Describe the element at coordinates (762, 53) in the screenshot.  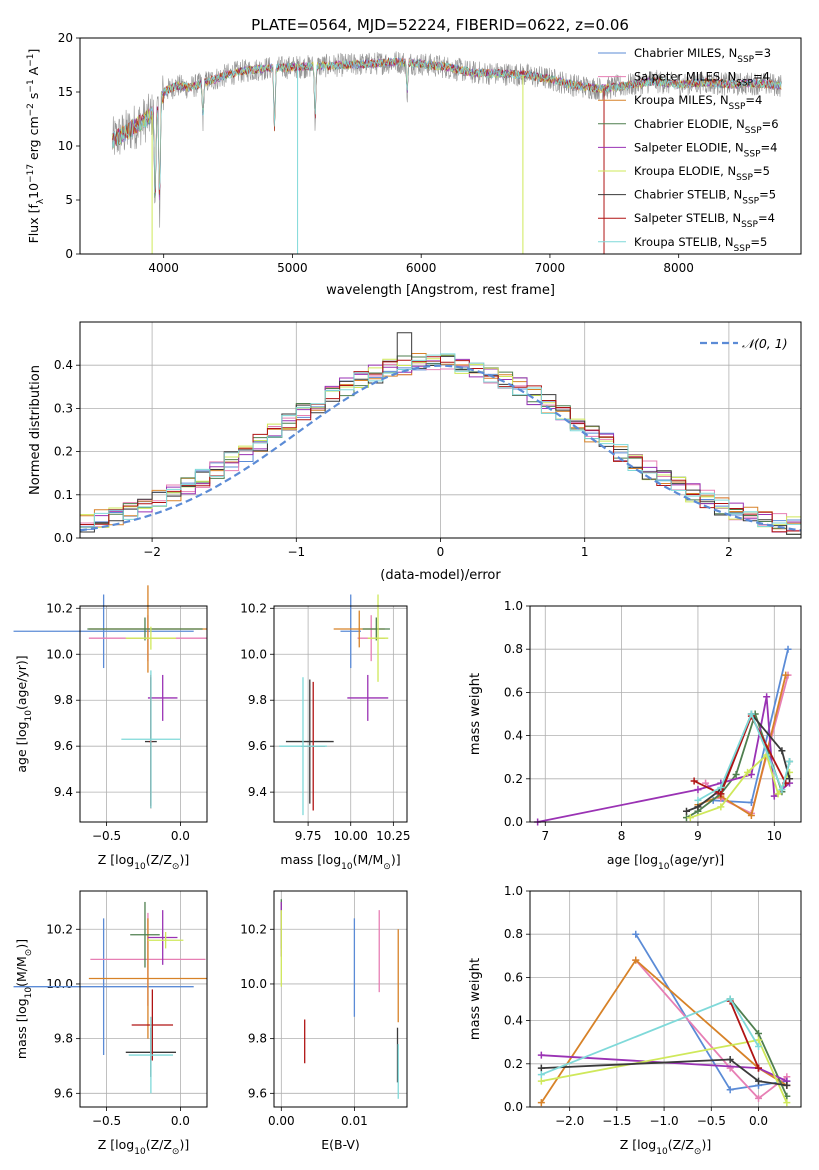
I see `legend-entry-part: =3` at that location.